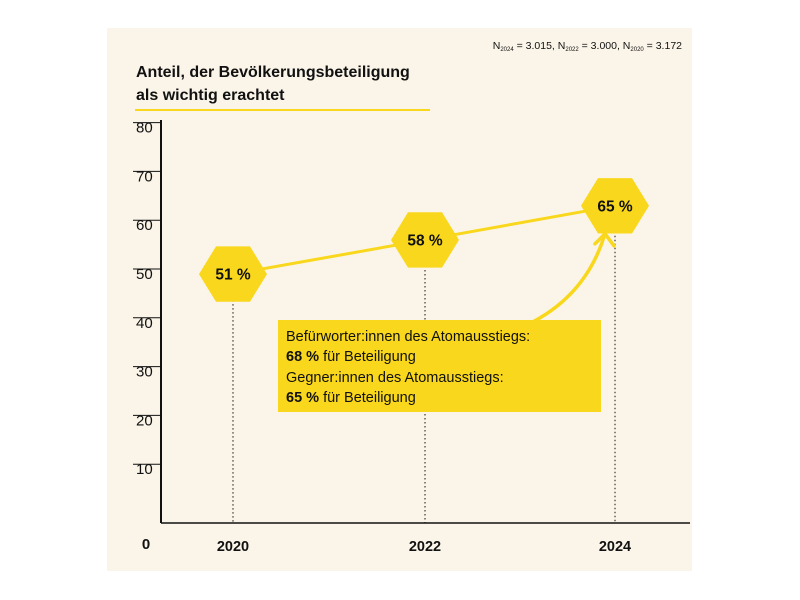  Describe the element at coordinates (395, 378) in the screenshot. I see `callout-line-3: Gegner:innen des Atomausstiegs:` at that location.